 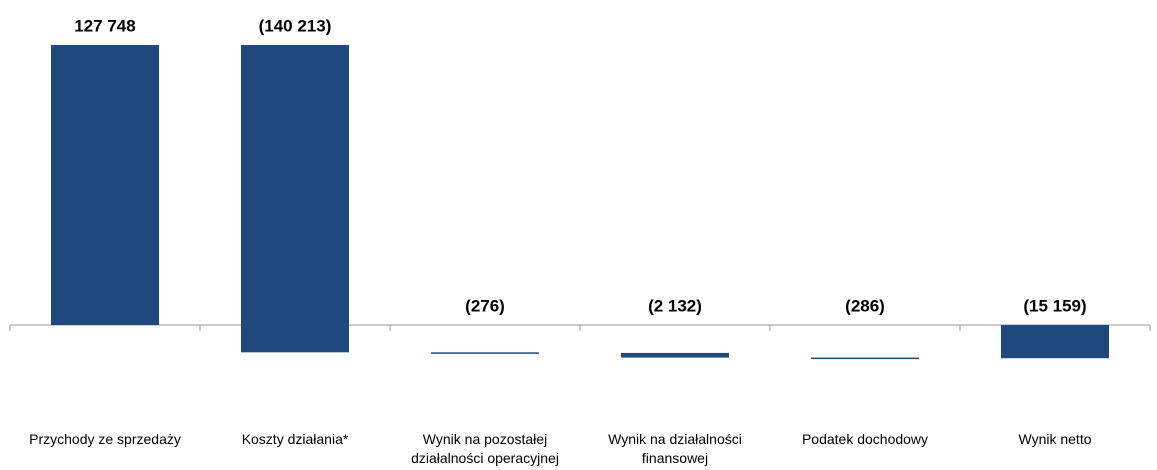 What do you see at coordinates (675, 448) in the screenshot?
I see `category-label: Wynik na działalności finansowej` at bounding box center [675, 448].